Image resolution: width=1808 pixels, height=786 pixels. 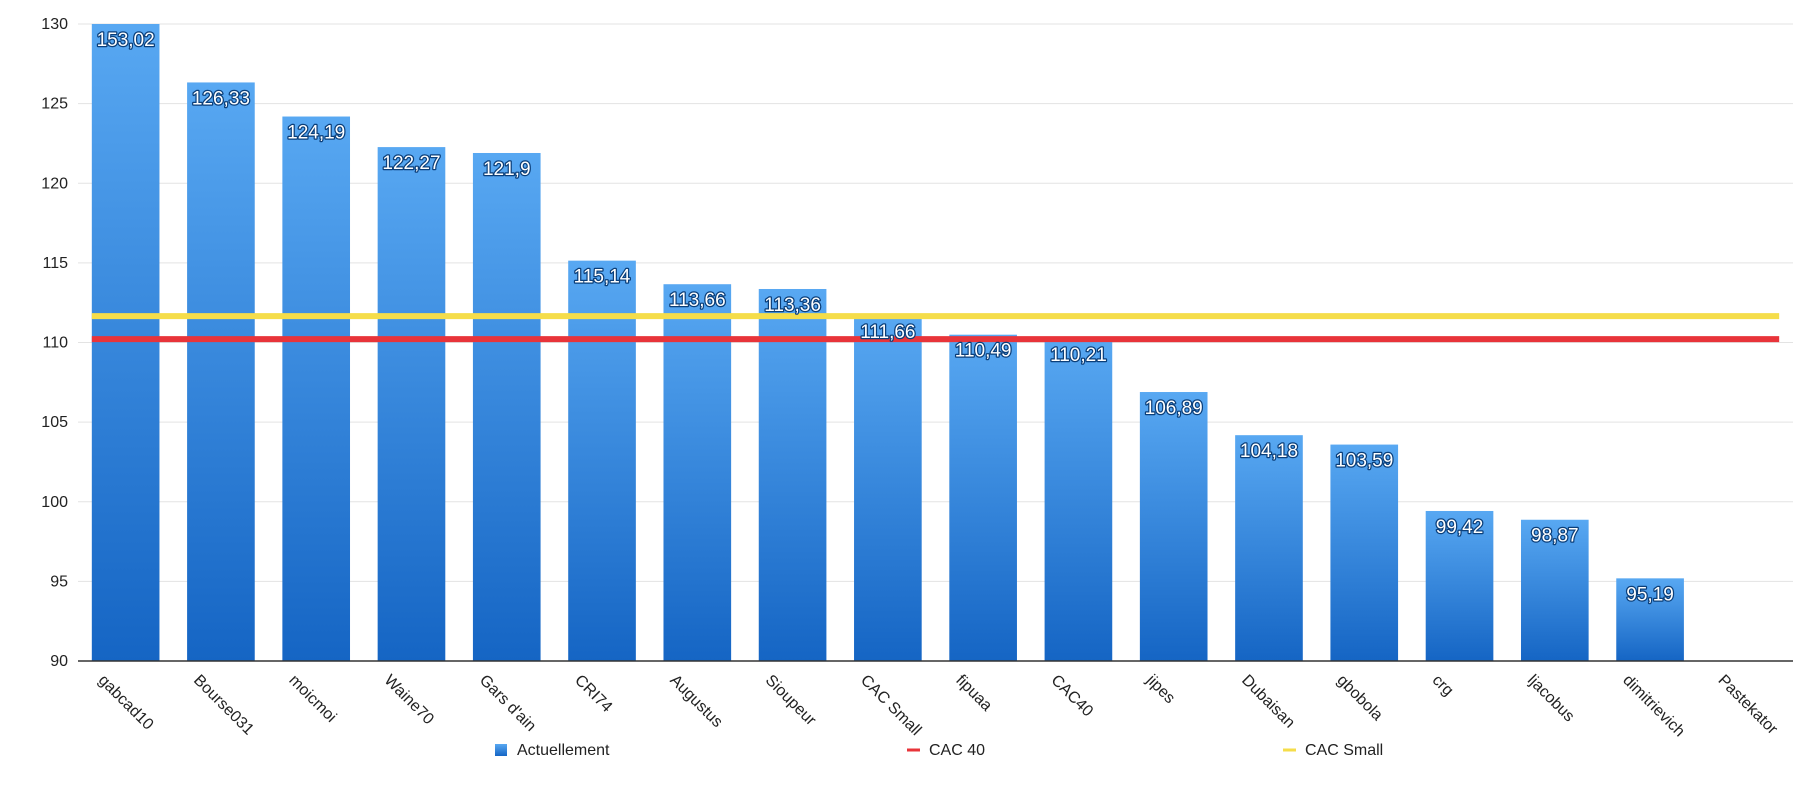 I want to click on bar-data-label: 126,33, so click(x=221, y=98).